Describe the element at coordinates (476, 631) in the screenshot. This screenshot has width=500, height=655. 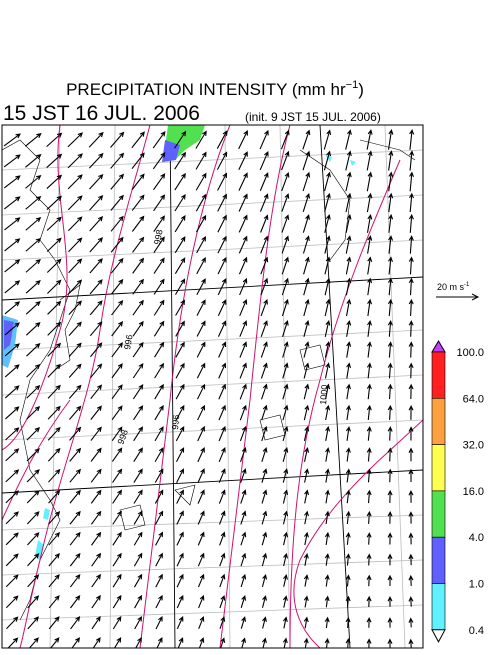
I see `colorbar-label: 0.4` at that location.